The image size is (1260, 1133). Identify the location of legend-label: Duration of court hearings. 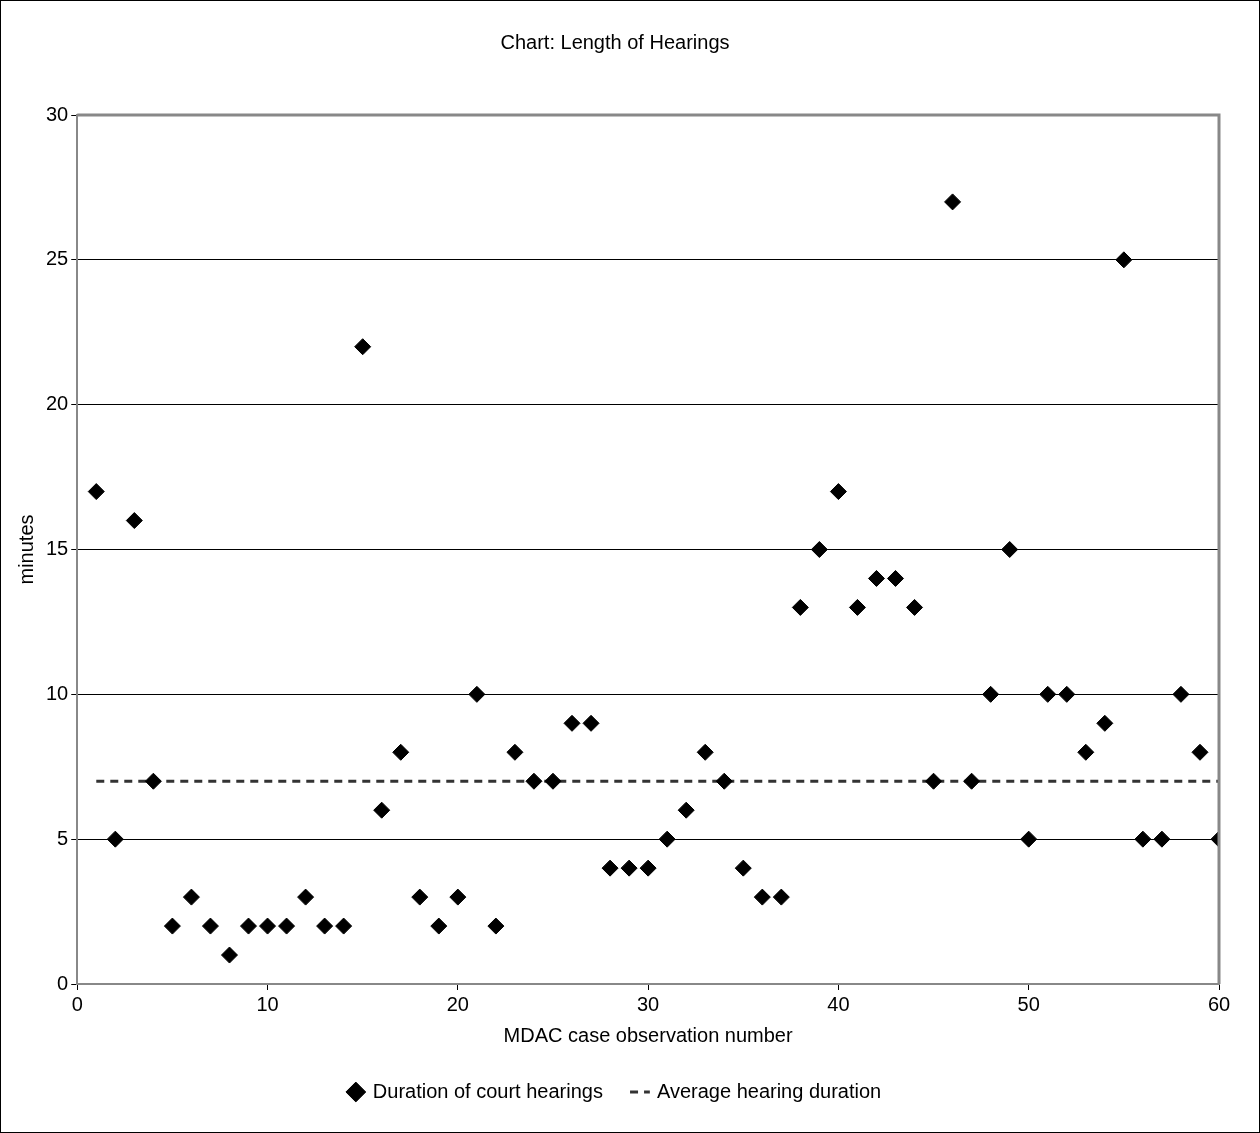
(487, 1090).